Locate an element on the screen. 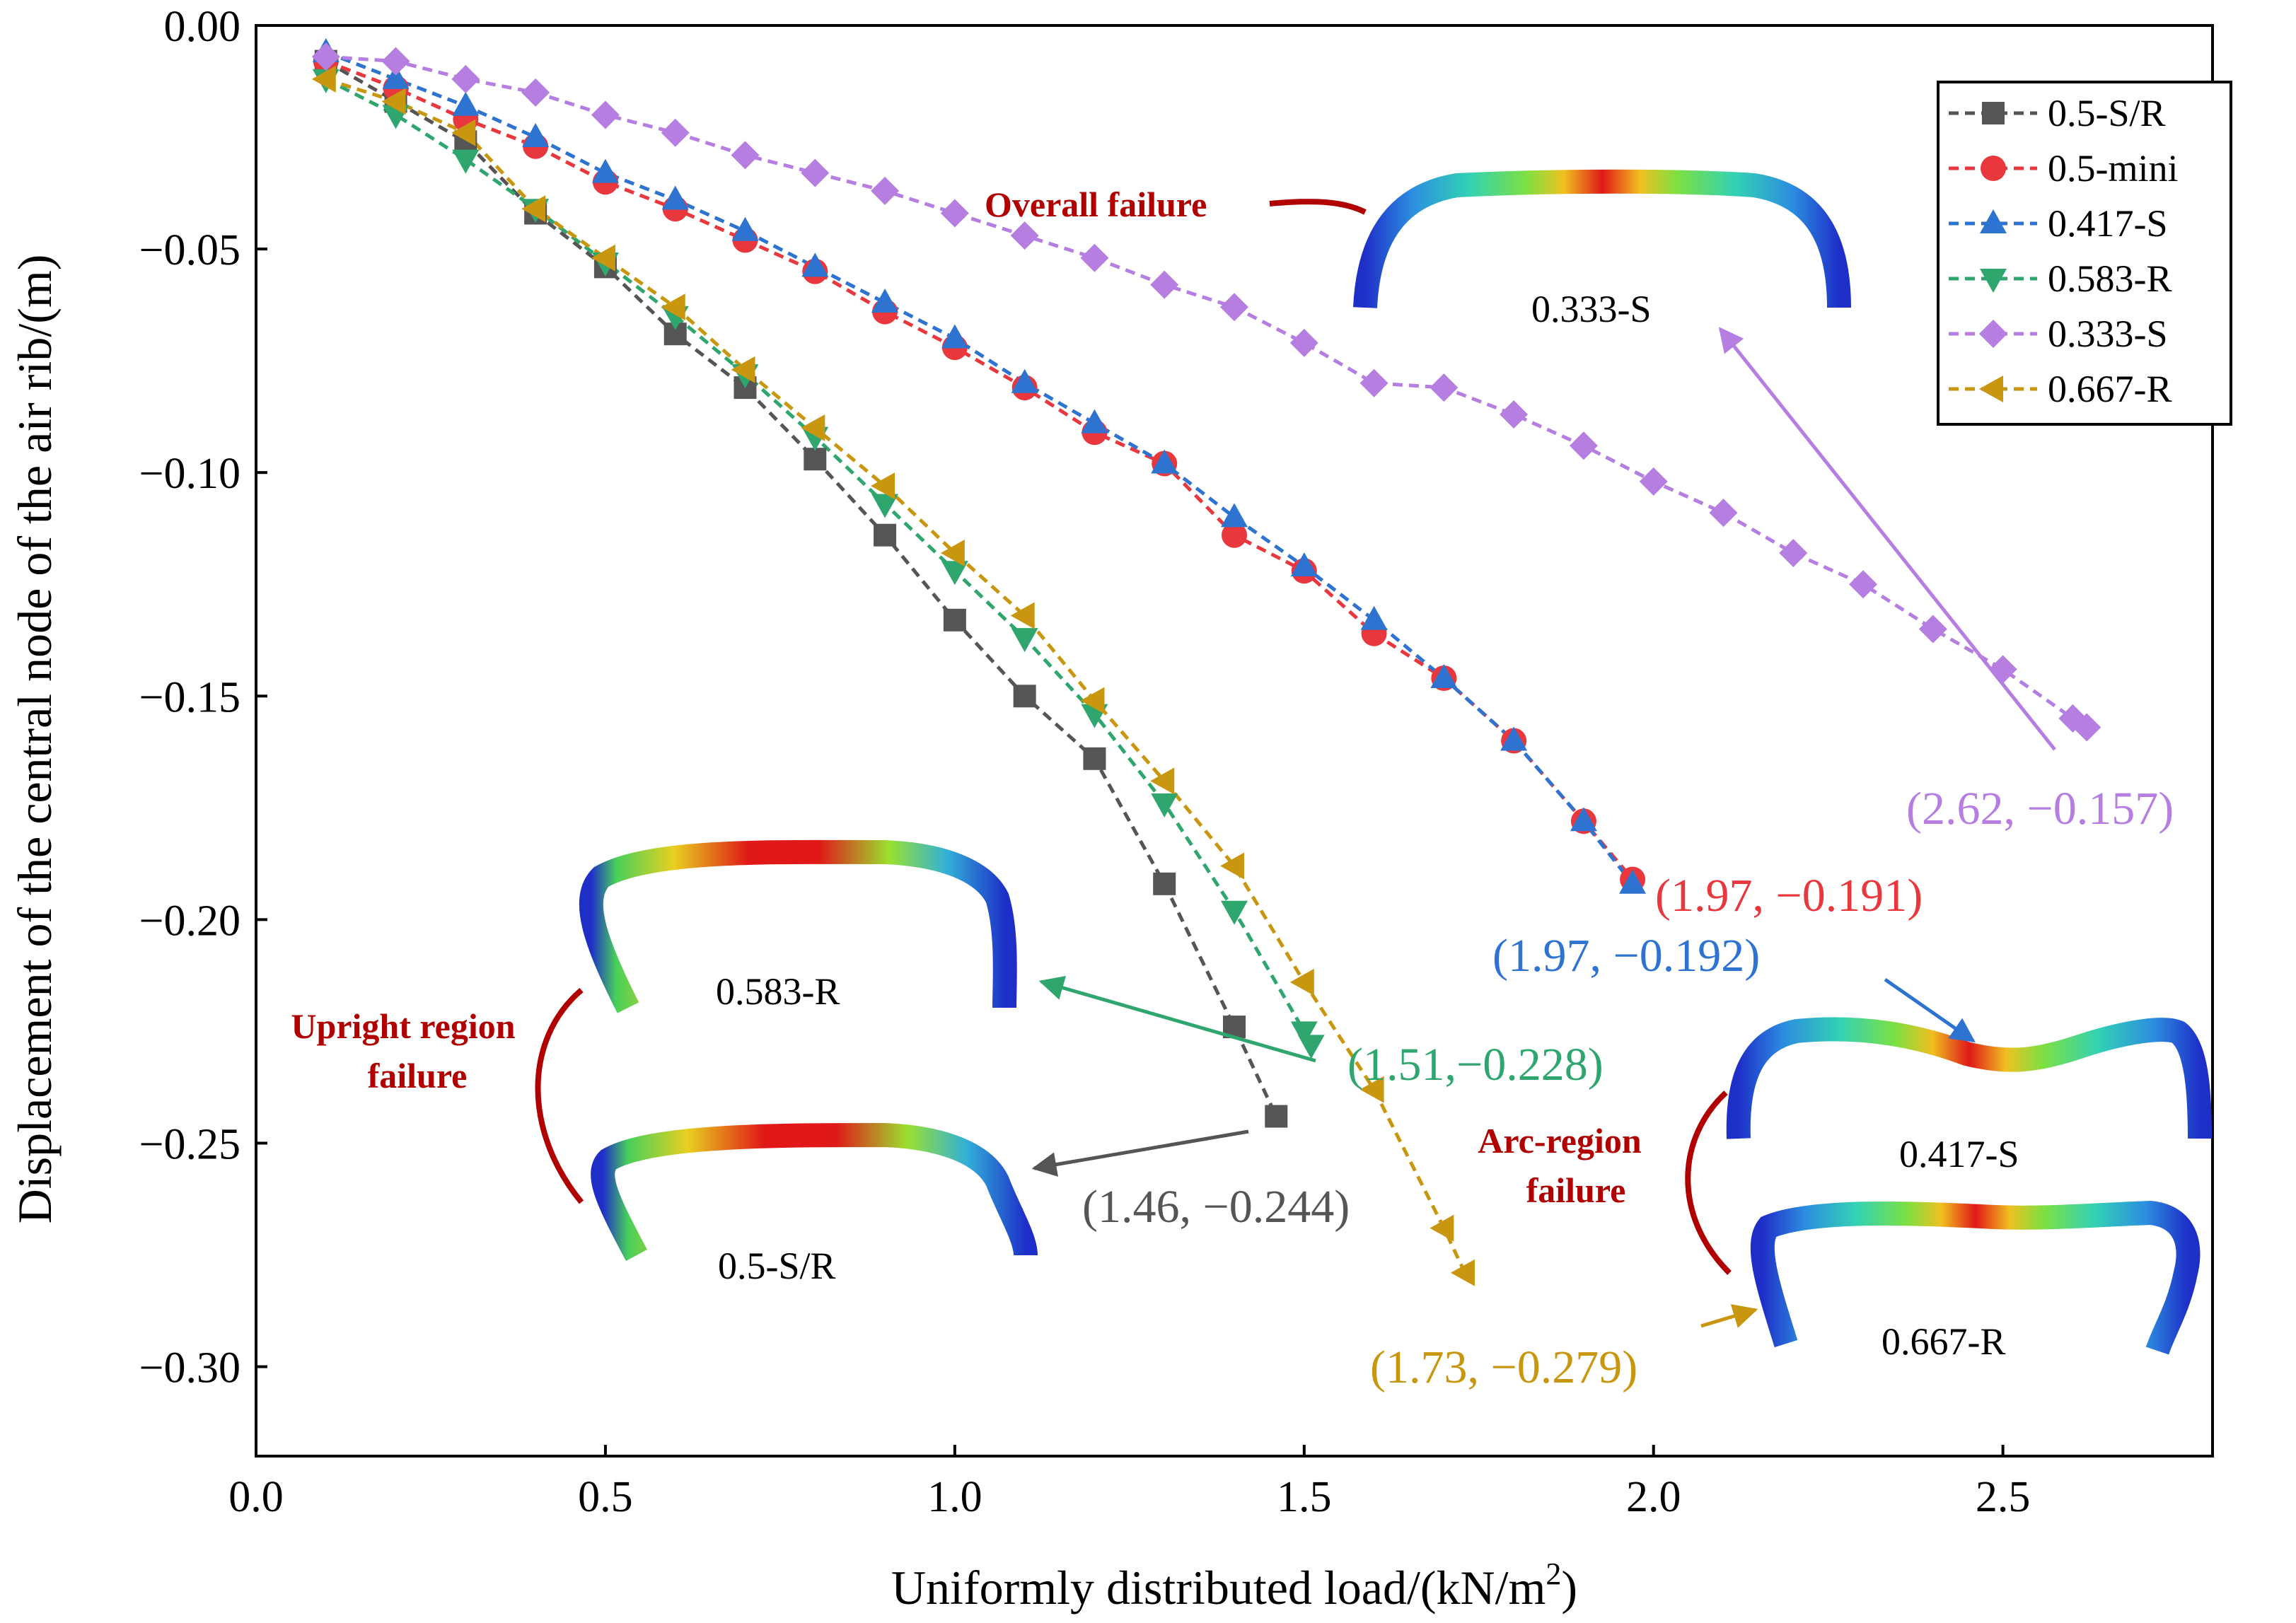 The height and width of the screenshot is (1623, 2296). x-axis-label-end: ) is located at coordinates (1569, 1588).